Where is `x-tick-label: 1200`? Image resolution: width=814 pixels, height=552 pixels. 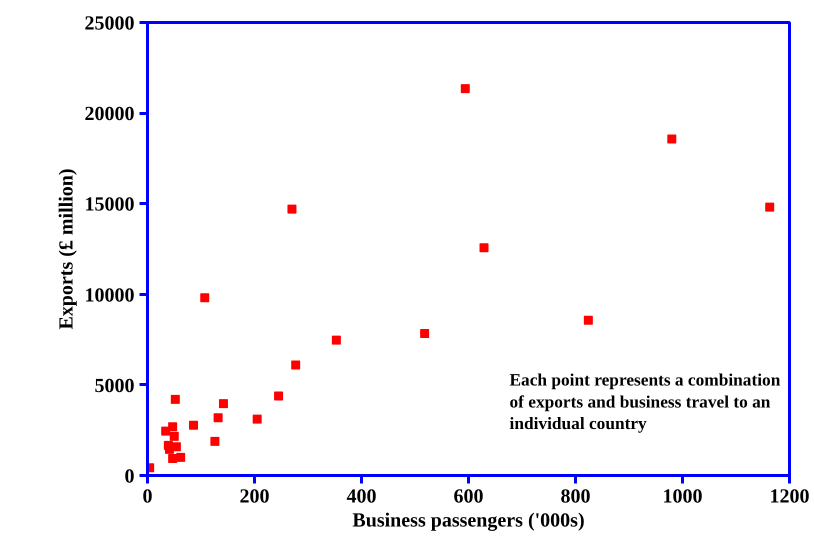 x-tick-label: 1200 is located at coordinates (790, 497).